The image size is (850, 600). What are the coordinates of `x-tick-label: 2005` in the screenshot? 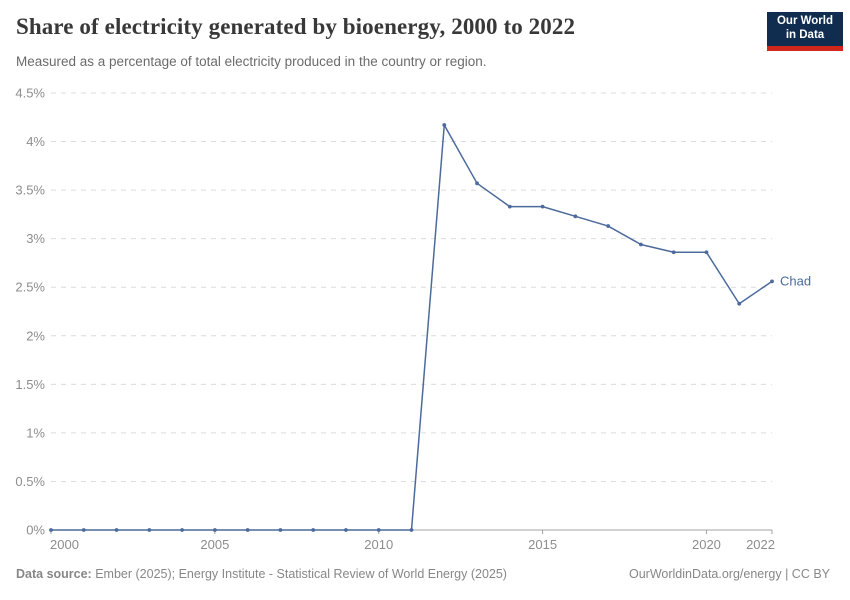 It's located at (214, 544).